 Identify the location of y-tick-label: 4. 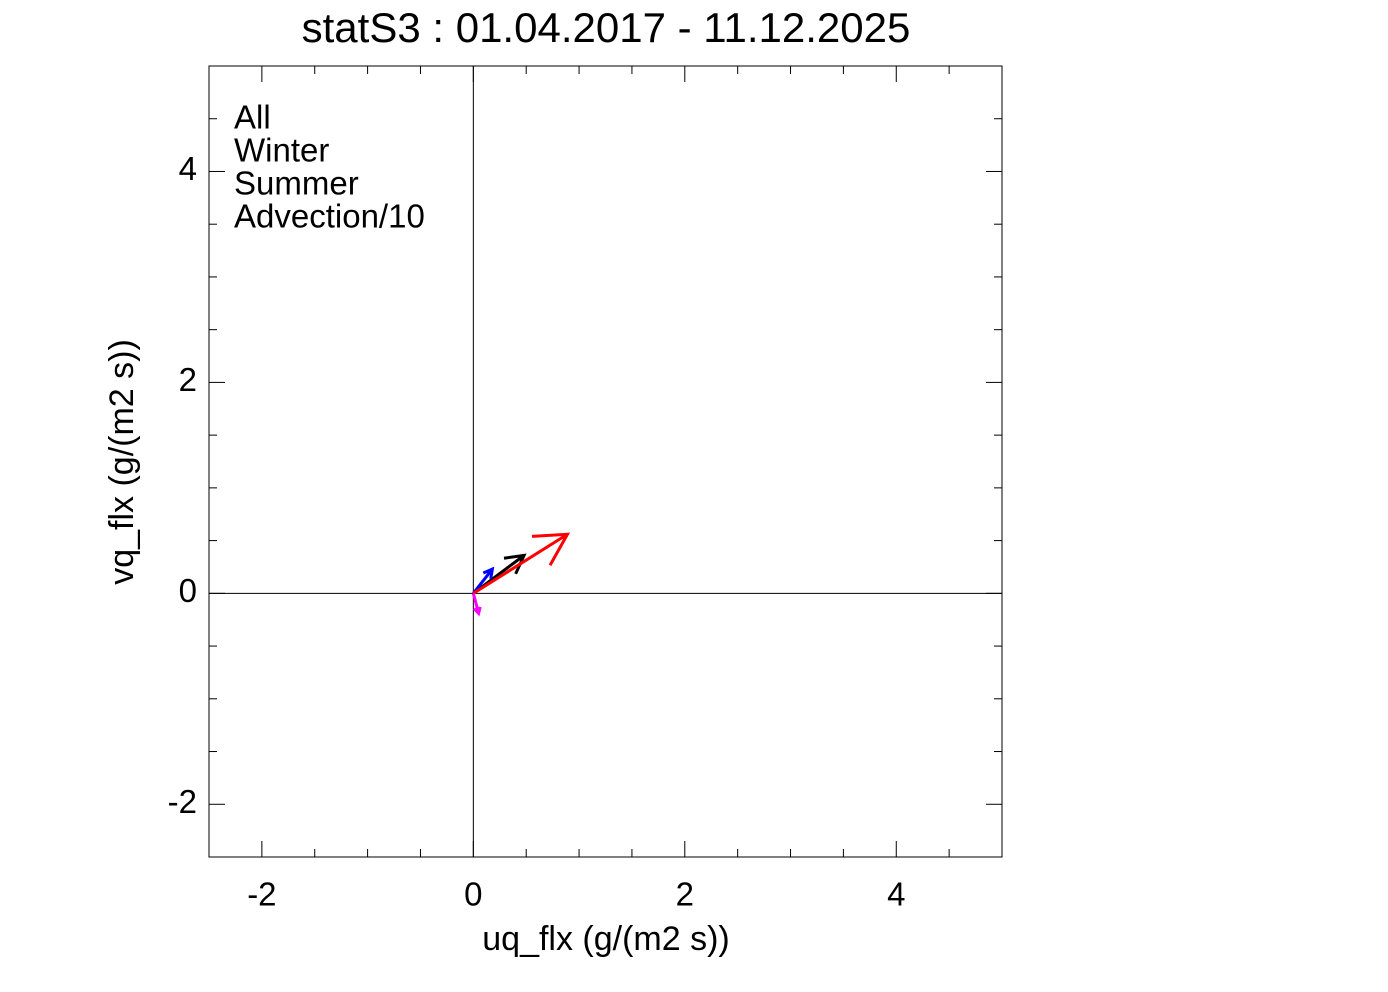
(188, 168).